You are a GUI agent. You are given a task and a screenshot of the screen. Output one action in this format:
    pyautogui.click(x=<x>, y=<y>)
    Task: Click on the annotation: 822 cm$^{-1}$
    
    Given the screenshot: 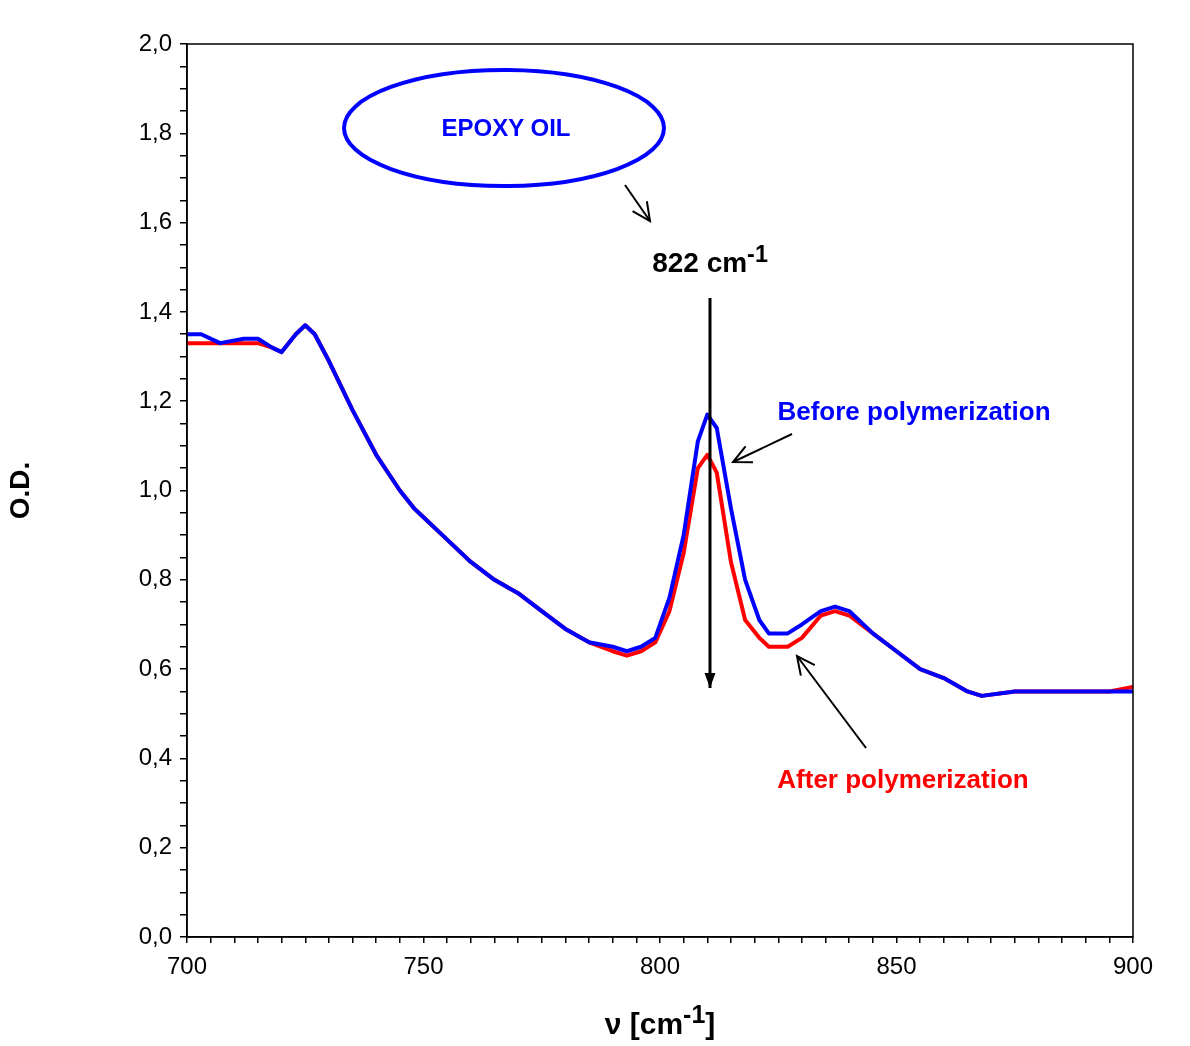 What is the action you would take?
    pyautogui.click(x=710, y=260)
    